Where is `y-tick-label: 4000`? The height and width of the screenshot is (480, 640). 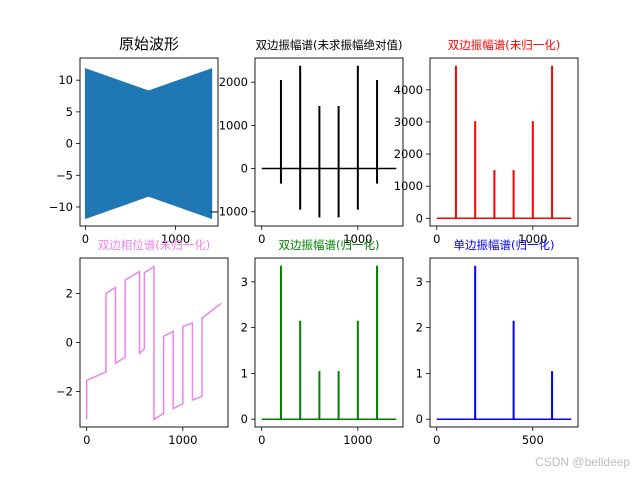
y-tick-label: 4000 is located at coordinates (408, 90).